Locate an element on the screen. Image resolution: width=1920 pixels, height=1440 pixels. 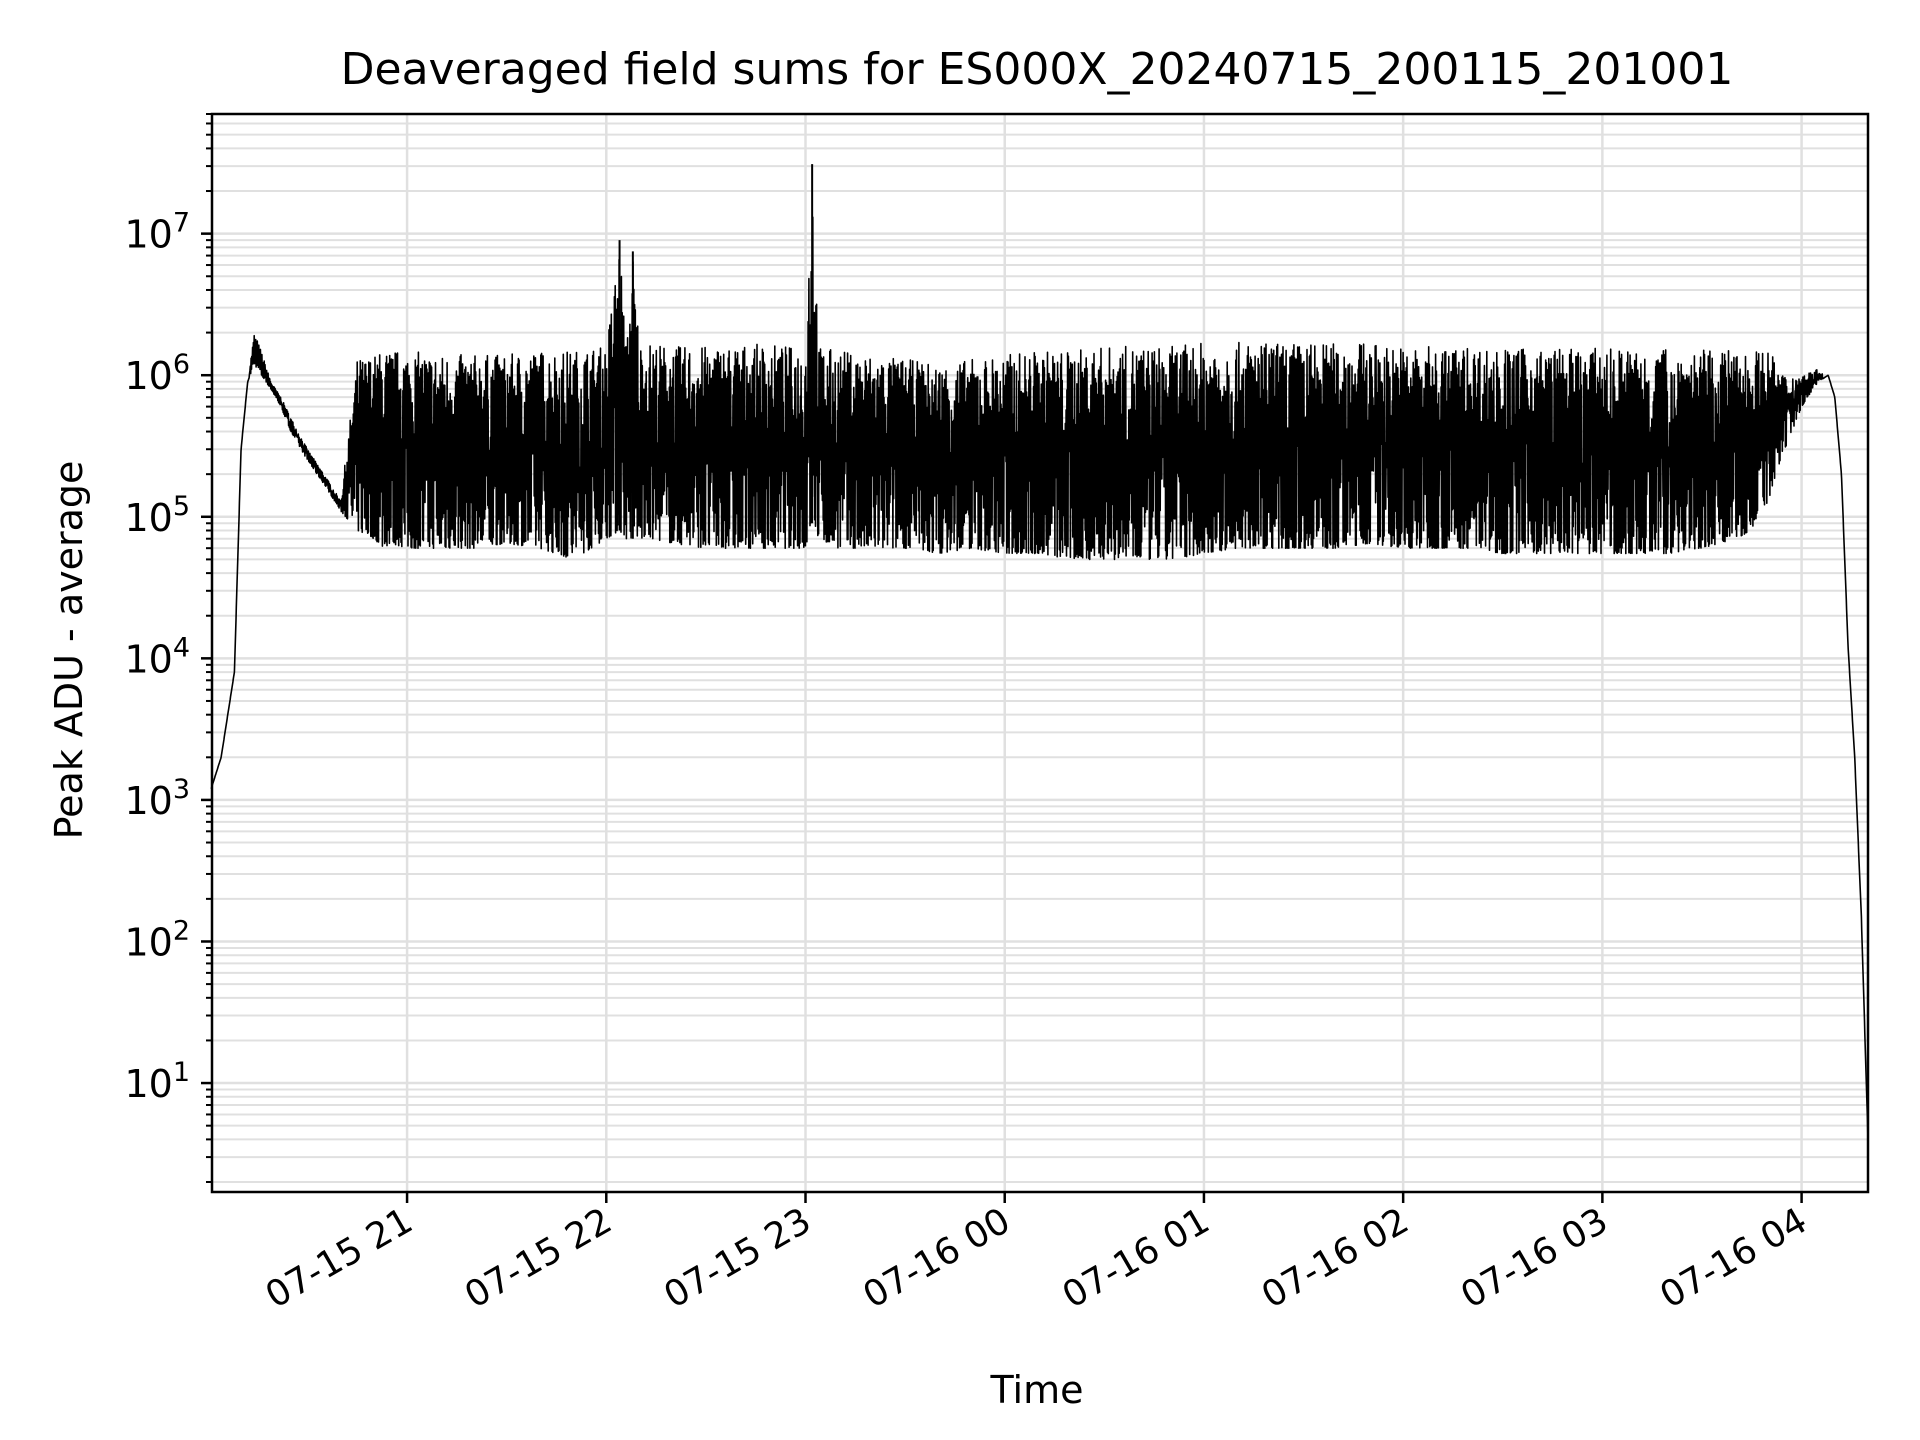
y-tick-label: 101 is located at coordinates (157, 1081).